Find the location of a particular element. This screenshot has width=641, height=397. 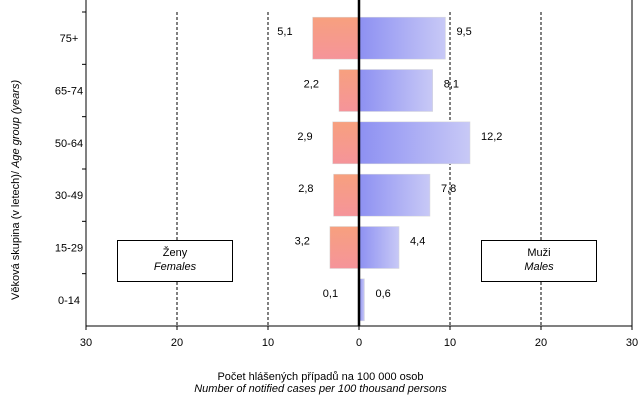

data-label-males: 8,1 is located at coordinates (451, 85).